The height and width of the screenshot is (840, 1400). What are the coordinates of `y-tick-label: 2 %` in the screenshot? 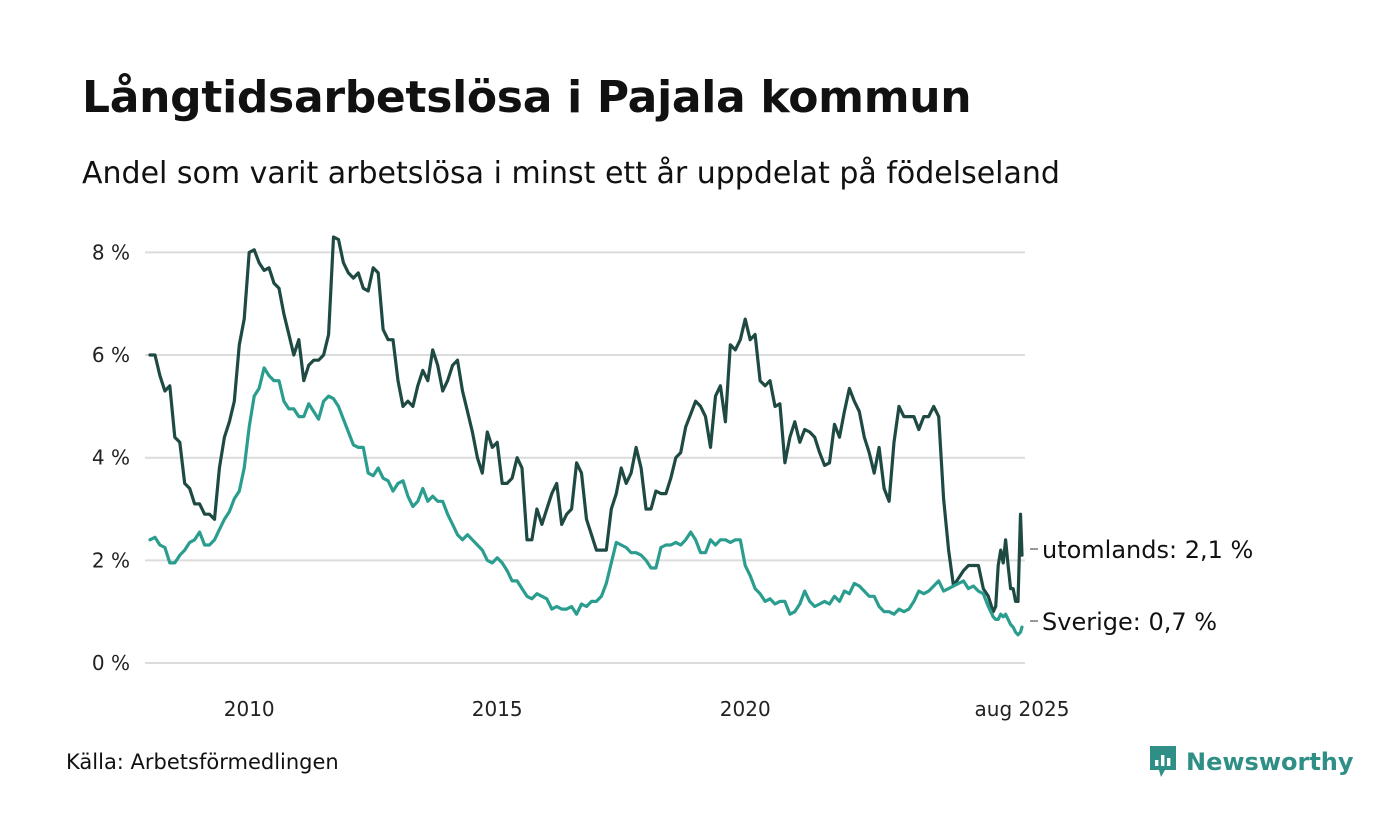 It's located at (111, 560).